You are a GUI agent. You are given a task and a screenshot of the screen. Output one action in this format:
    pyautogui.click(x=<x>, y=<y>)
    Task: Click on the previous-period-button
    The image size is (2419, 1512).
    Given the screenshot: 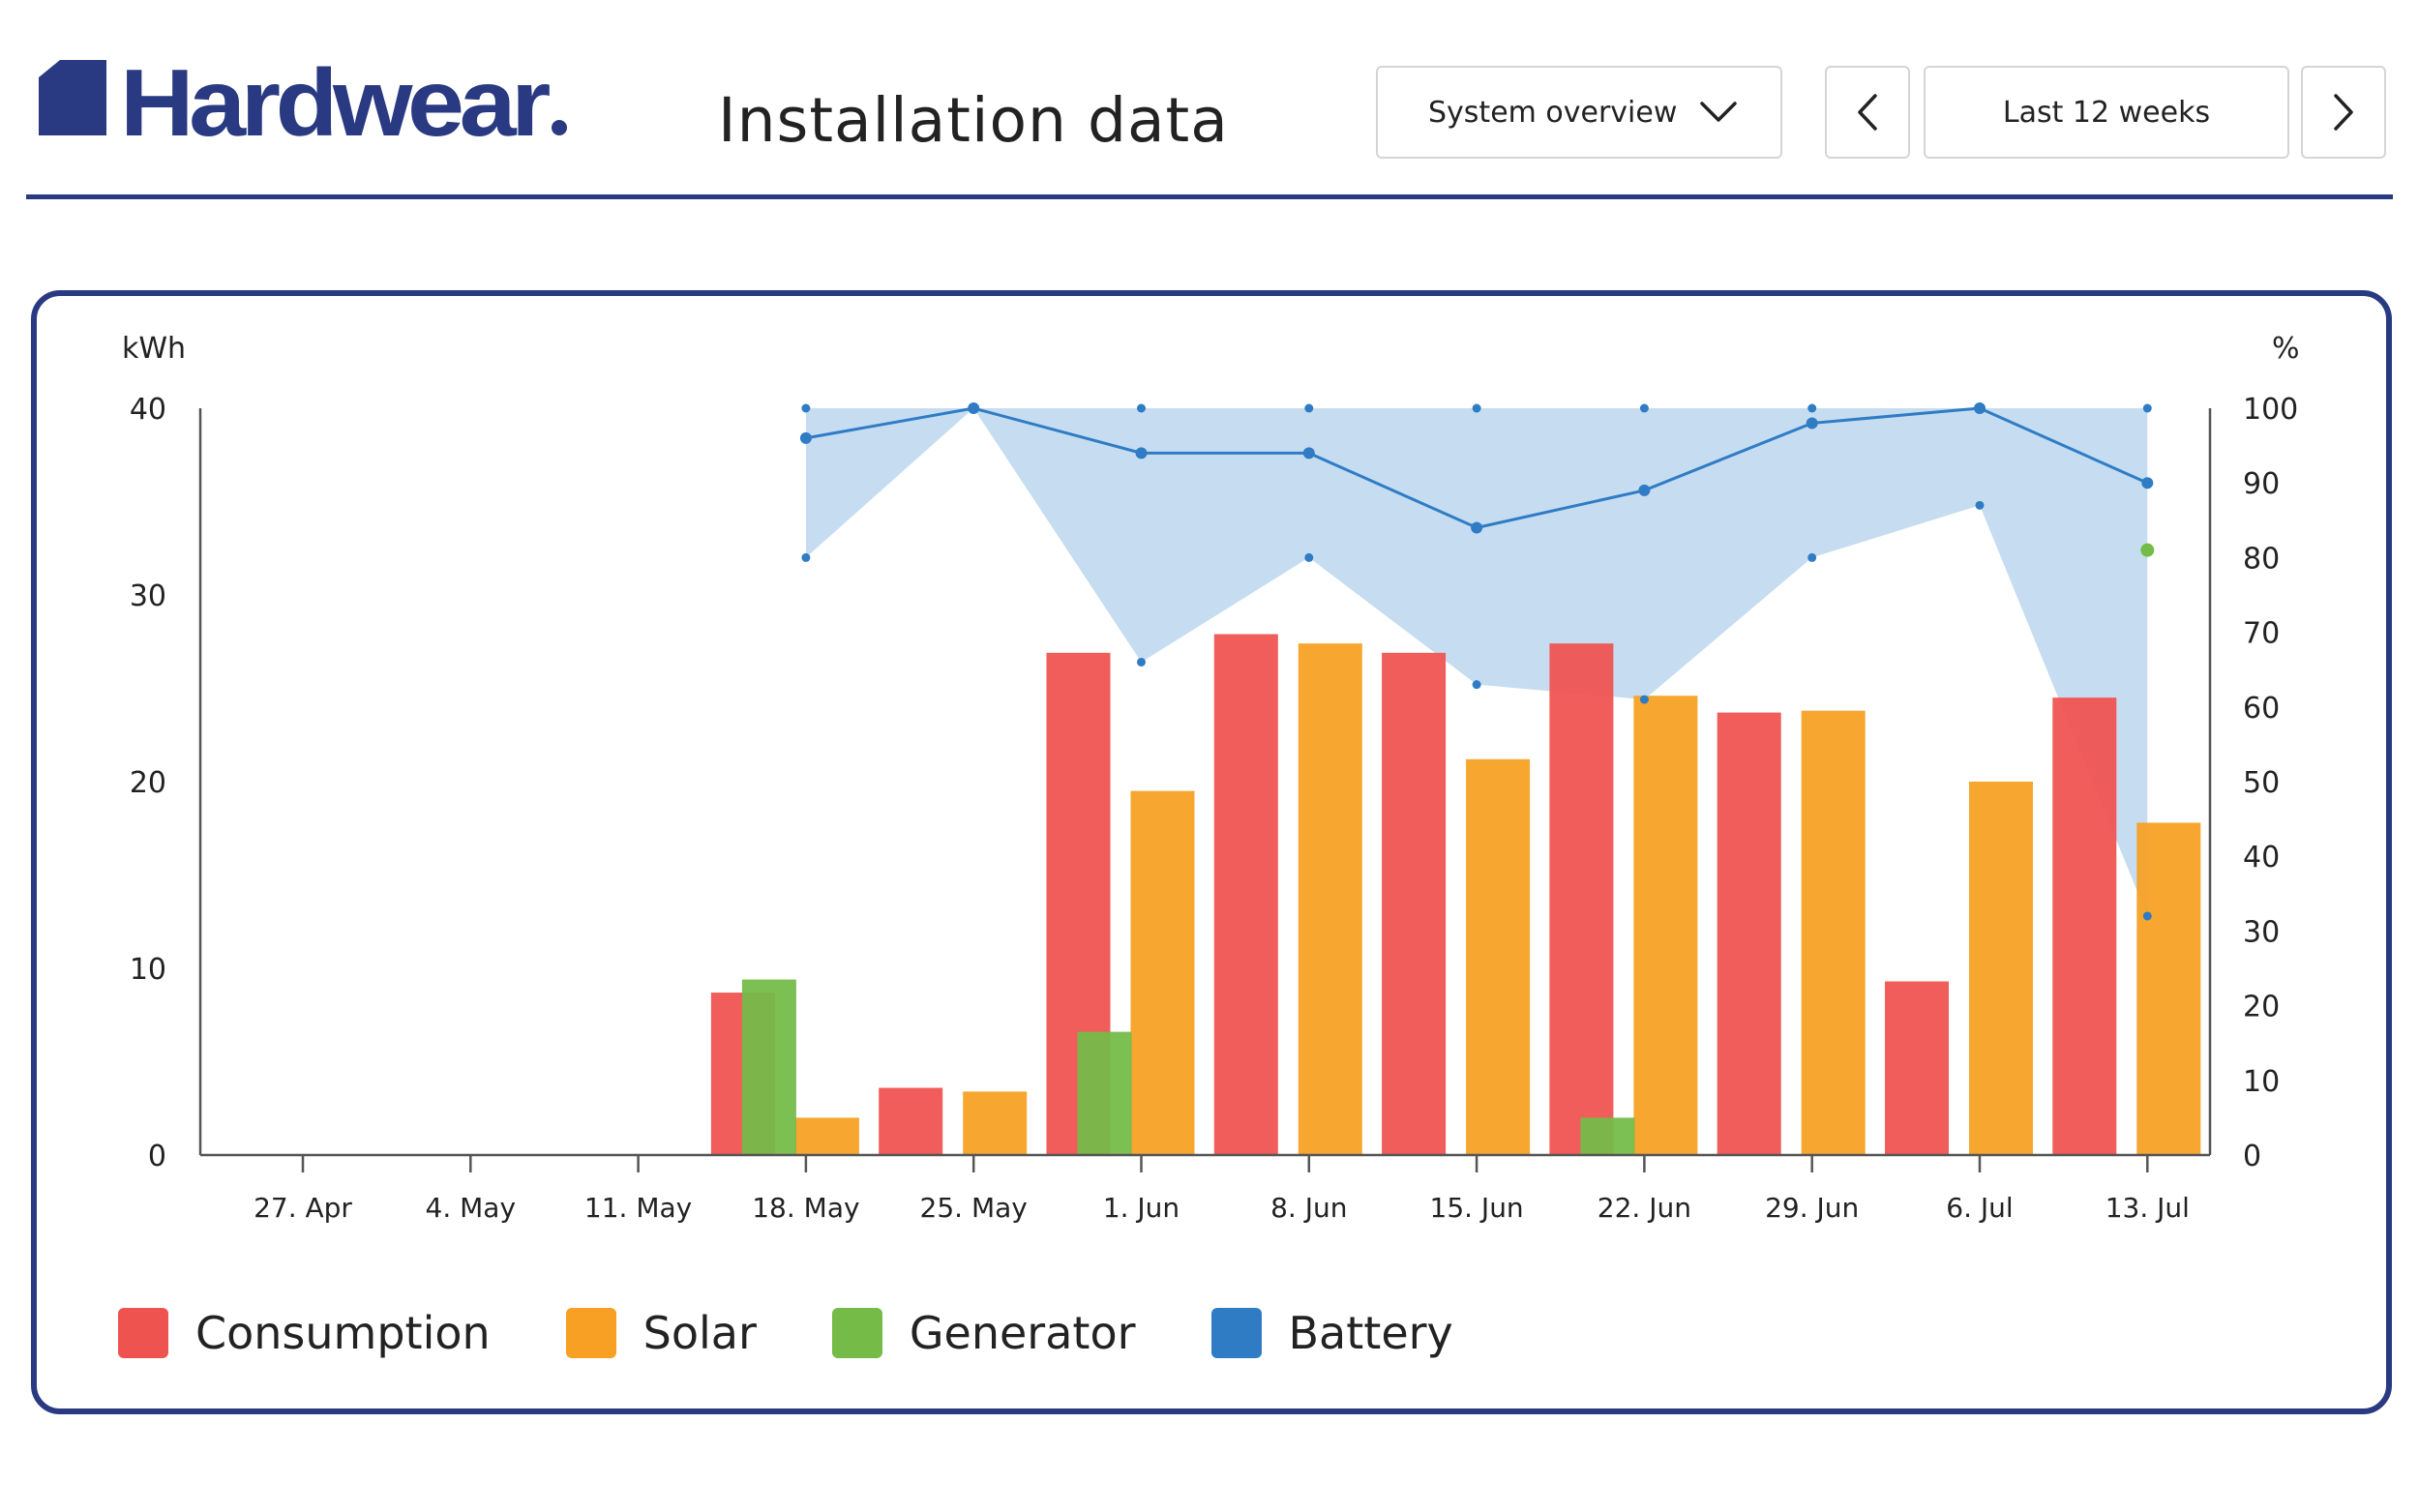 What is the action you would take?
    pyautogui.click(x=1868, y=113)
    